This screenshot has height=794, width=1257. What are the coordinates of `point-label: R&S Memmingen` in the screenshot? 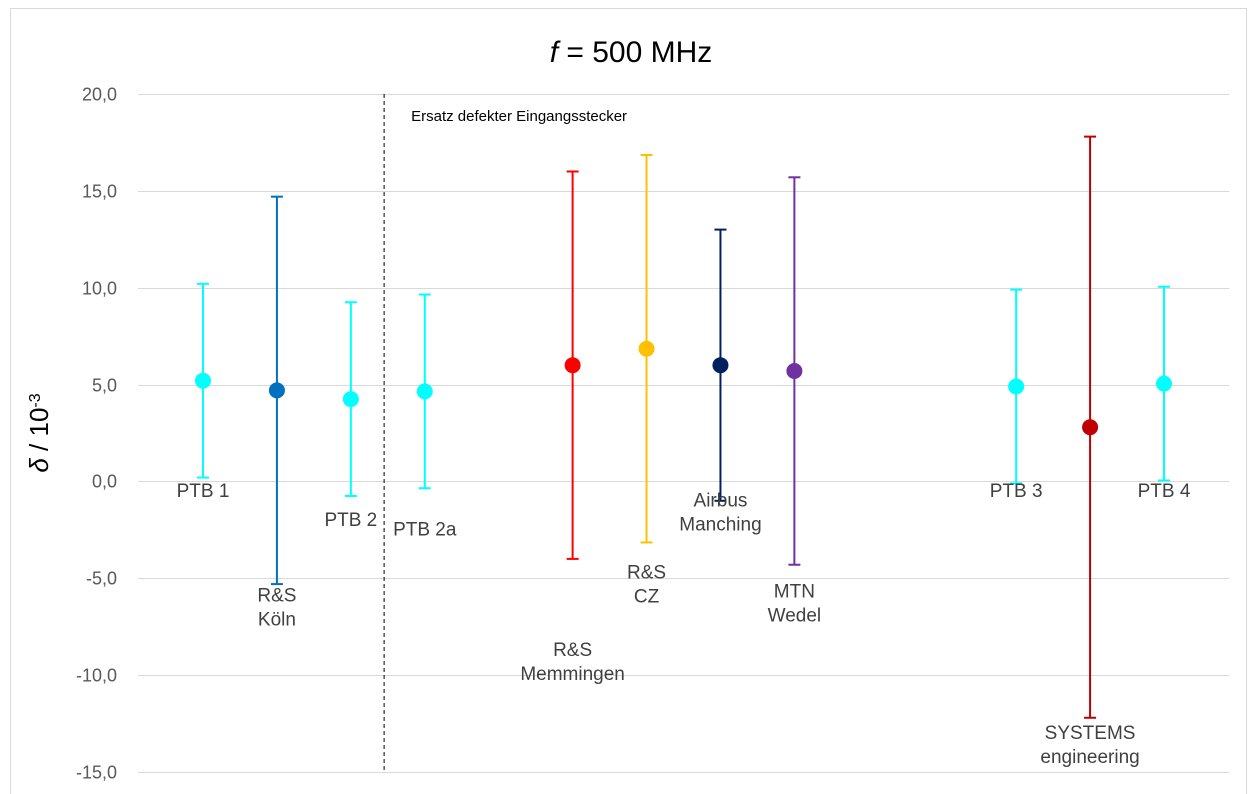 It's located at (572, 662).